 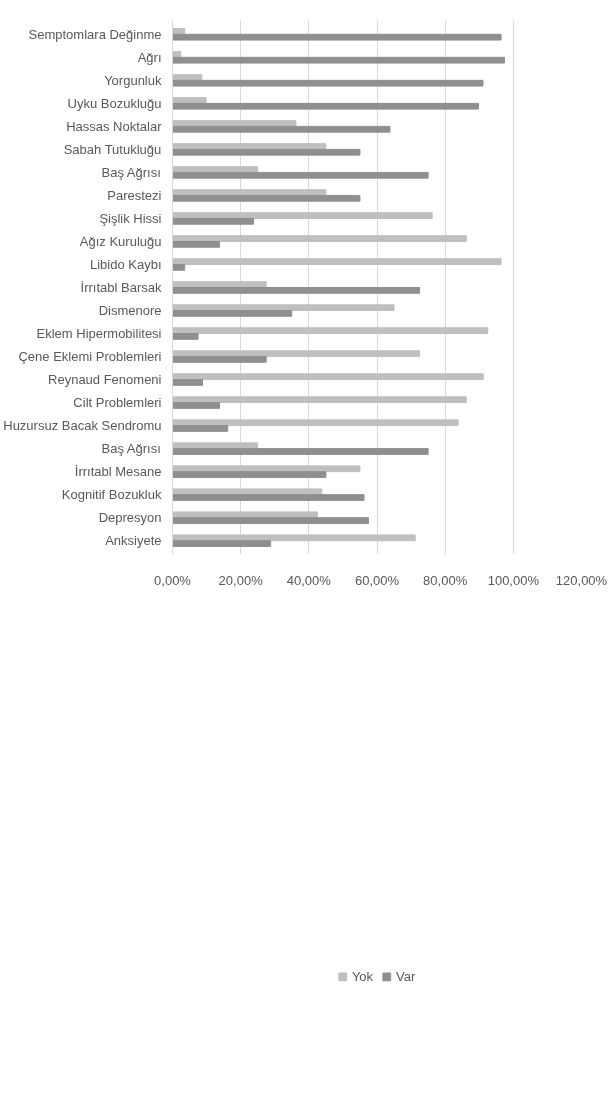 What do you see at coordinates (130, 311) in the screenshot?
I see `y-tick-label: Dismenore` at bounding box center [130, 311].